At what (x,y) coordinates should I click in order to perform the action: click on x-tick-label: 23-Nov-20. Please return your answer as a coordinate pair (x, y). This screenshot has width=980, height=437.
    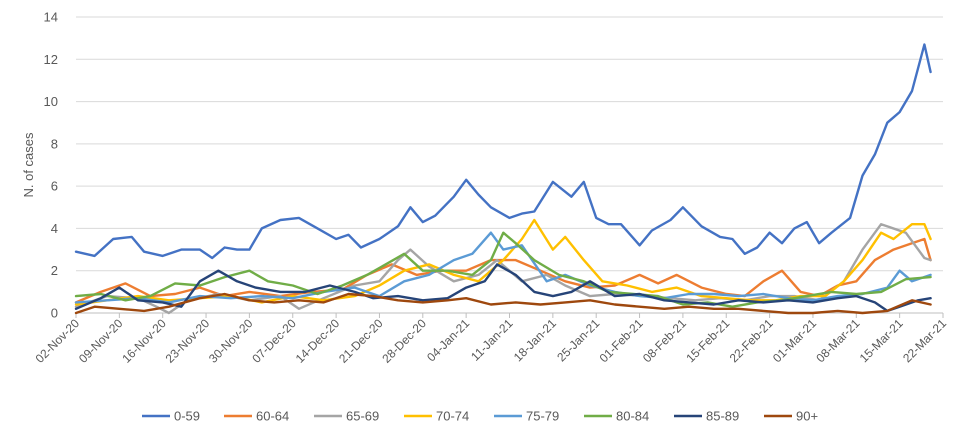
    Looking at the image, I should click on (188, 341).